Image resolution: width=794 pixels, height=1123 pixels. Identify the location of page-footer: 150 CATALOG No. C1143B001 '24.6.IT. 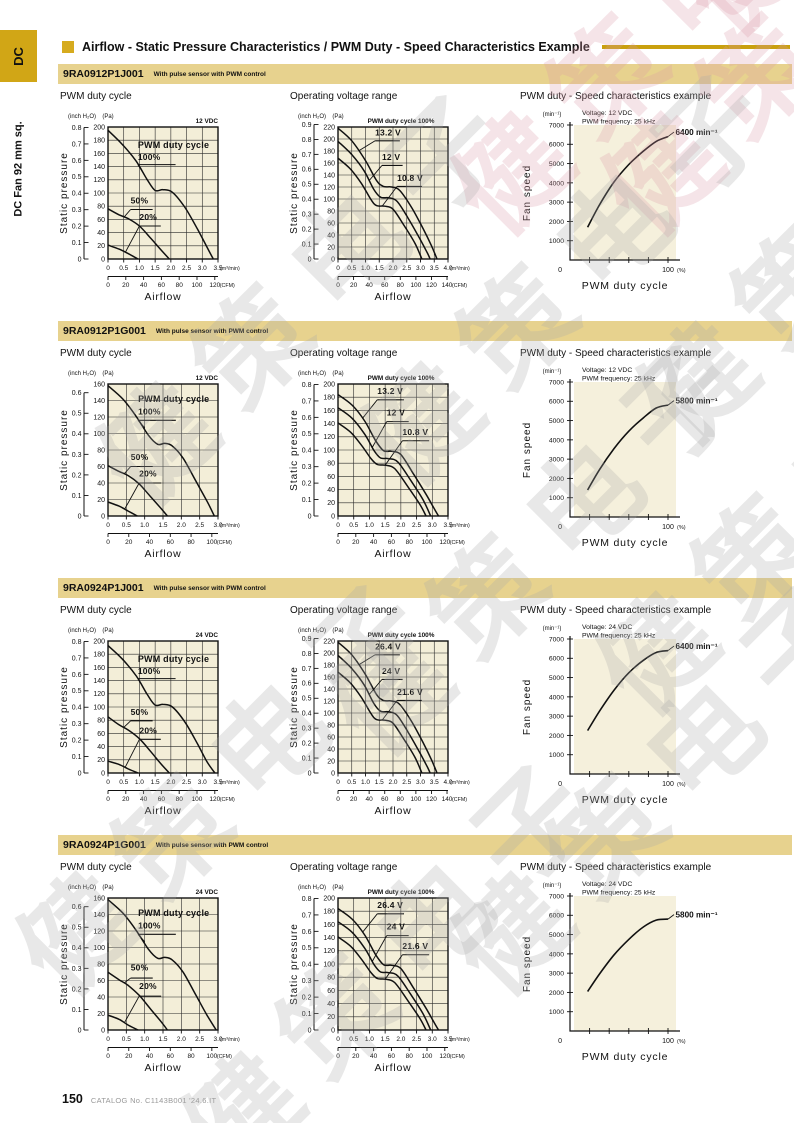
(428, 1099).